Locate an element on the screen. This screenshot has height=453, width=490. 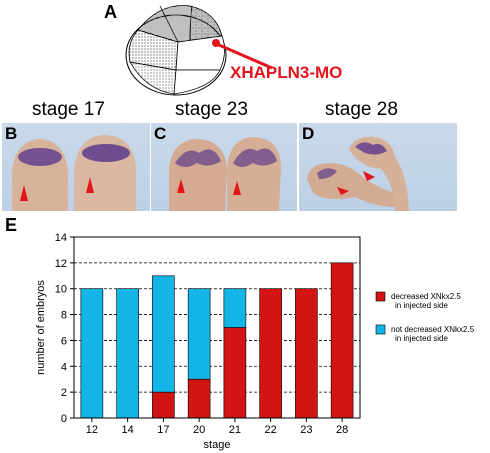
embryo-schematic is located at coordinates (199, 50).